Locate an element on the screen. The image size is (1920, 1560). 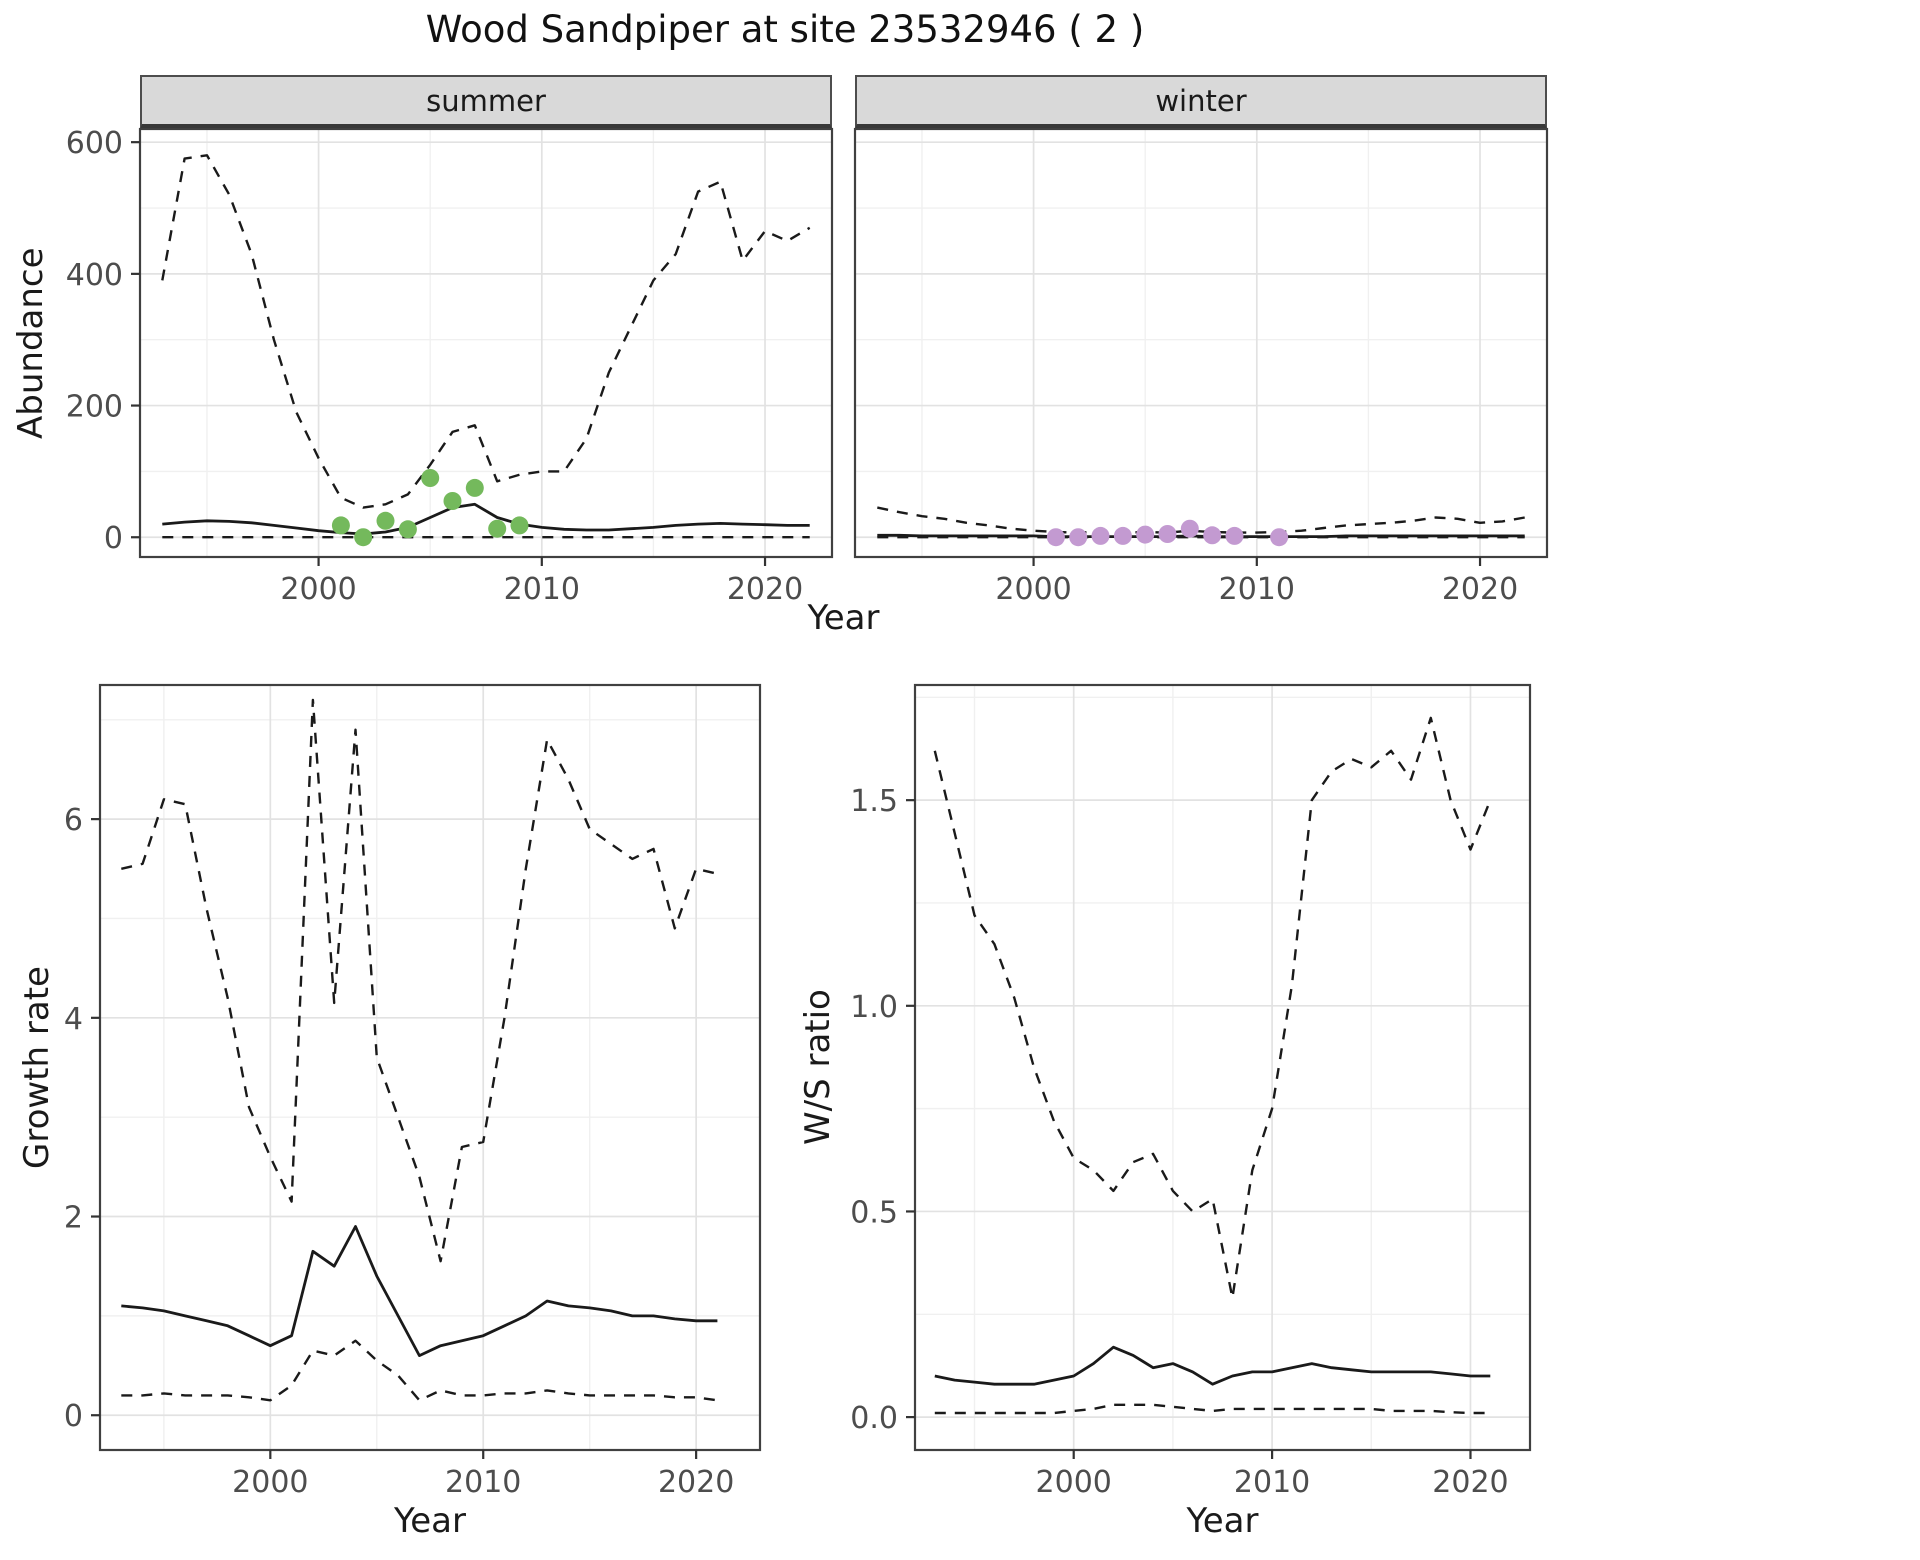
x-axis-label-year-top: Year is located at coordinates (843, 618).